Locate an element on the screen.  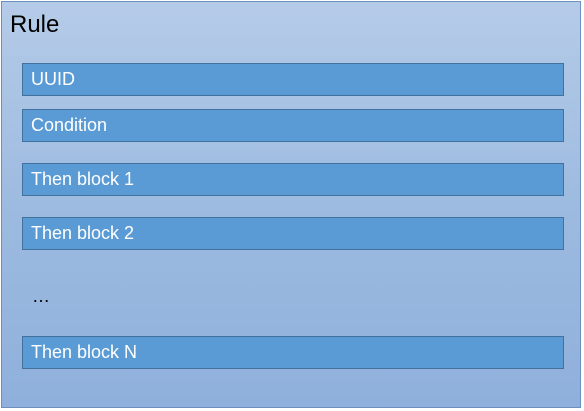
then-block-2: Then block 2 is located at coordinates (293, 233).